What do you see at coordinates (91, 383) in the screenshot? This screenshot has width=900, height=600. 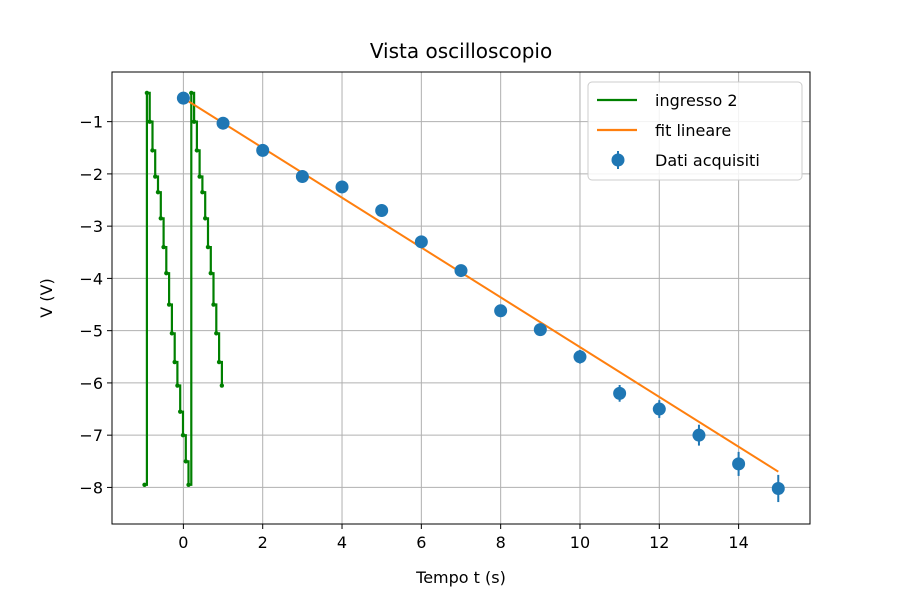 I see `y-tick-label: −6` at bounding box center [91, 383].